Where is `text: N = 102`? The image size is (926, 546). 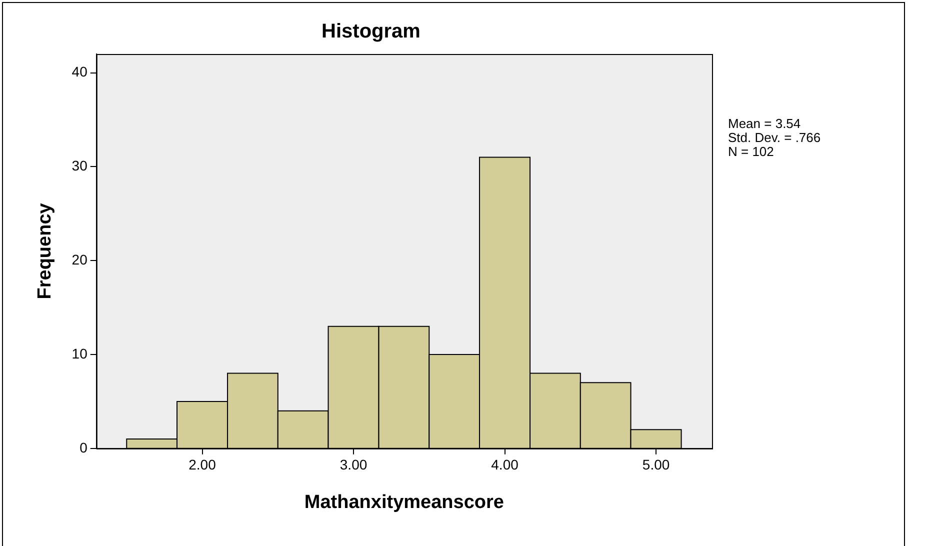 text: N = 102 is located at coordinates (751, 151).